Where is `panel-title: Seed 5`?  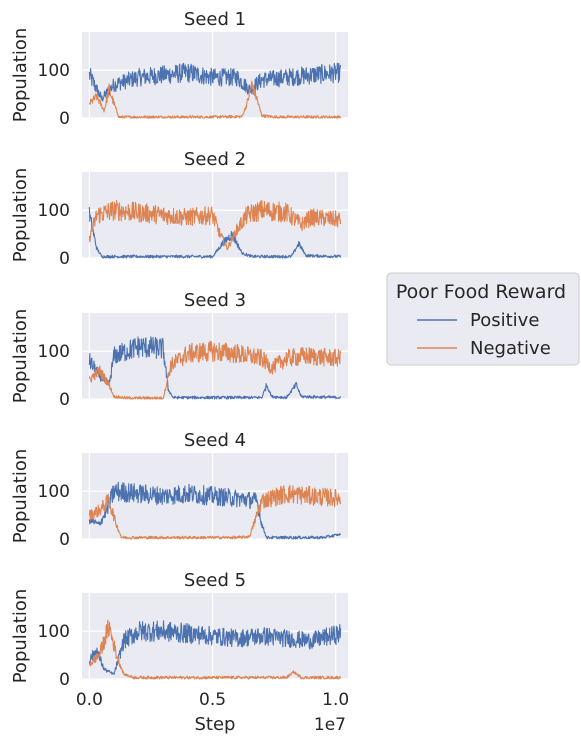 panel-title: Seed 5 is located at coordinates (215, 580).